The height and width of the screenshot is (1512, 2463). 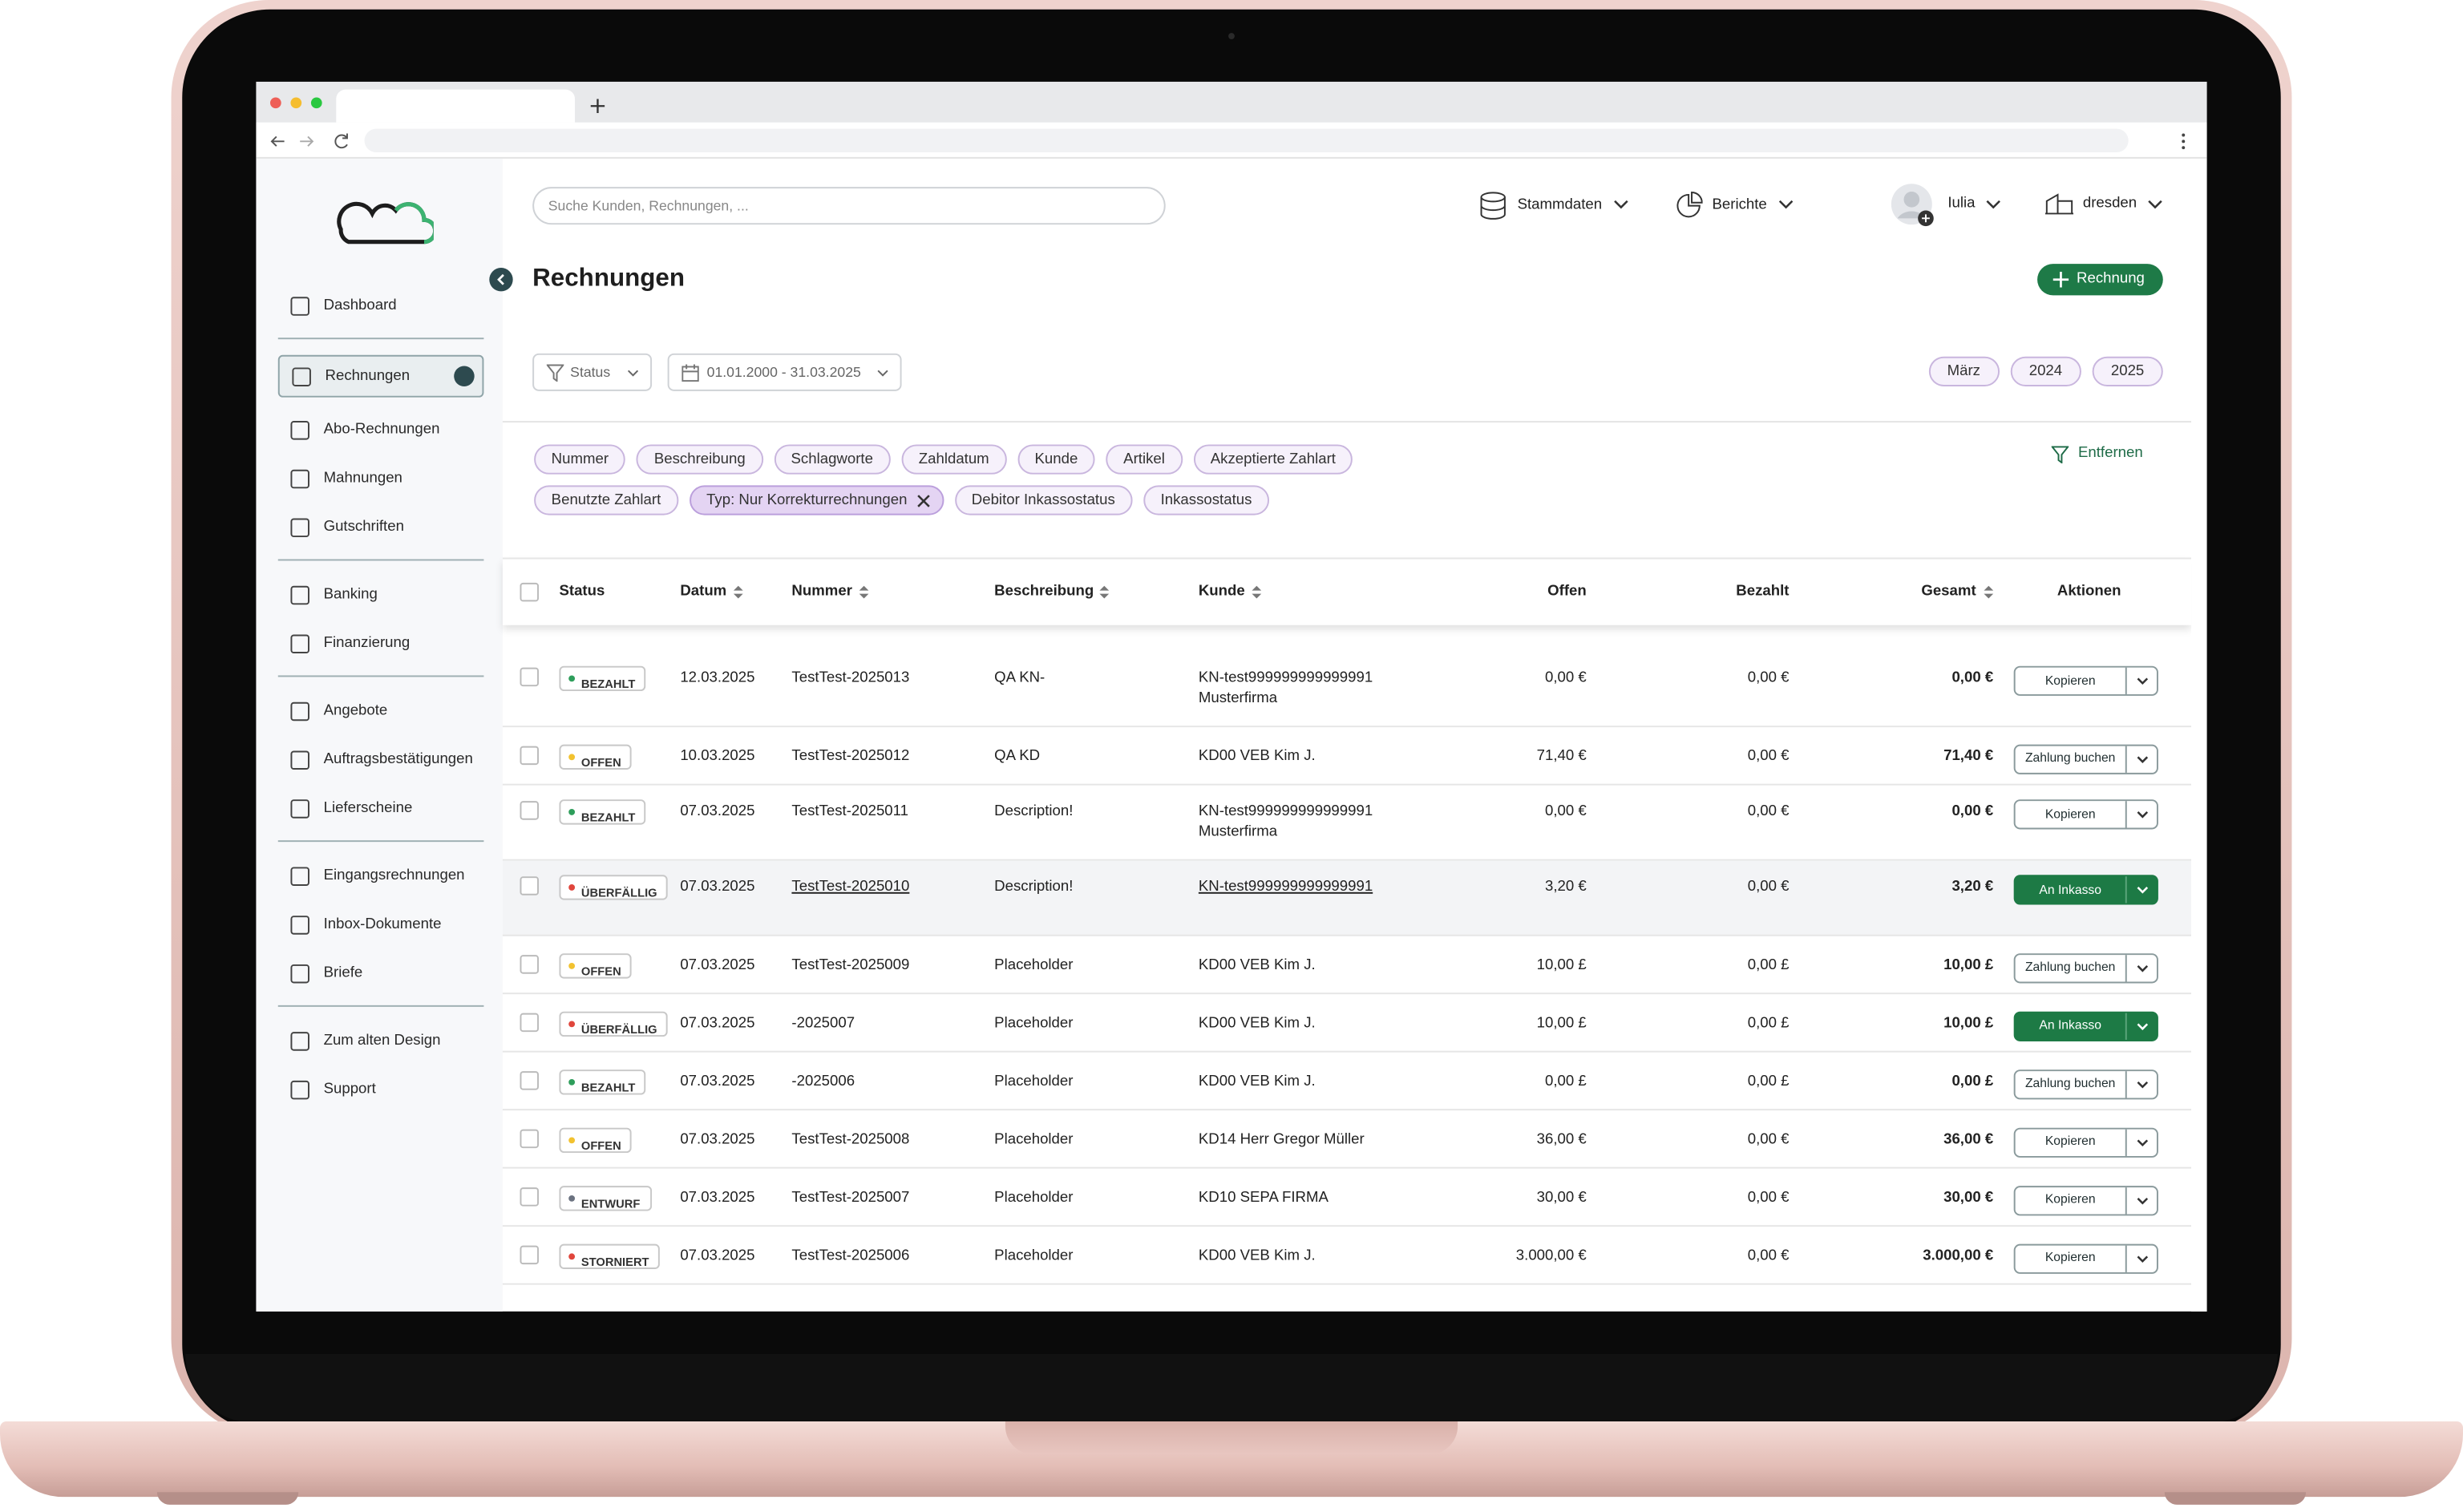 What do you see at coordinates (381, 479) in the screenshot?
I see `nav-item: Mahnungen` at bounding box center [381, 479].